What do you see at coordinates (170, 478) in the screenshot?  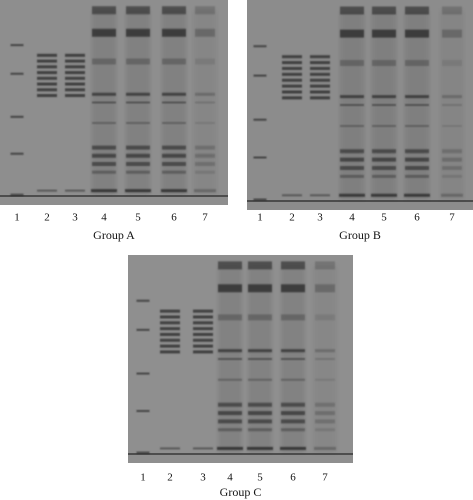 I see `lane-label: 2` at bounding box center [170, 478].